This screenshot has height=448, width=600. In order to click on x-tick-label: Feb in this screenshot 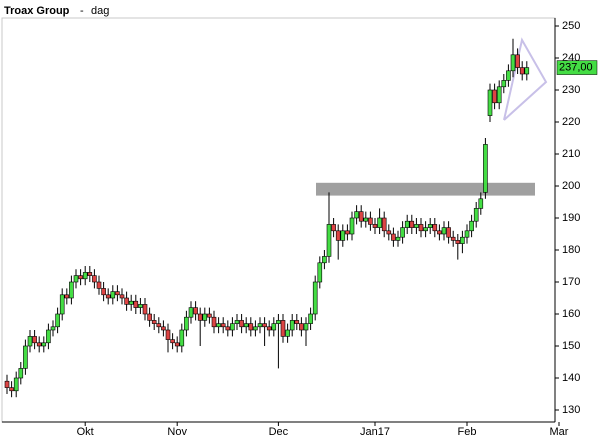, I will do `click(467, 432)`.